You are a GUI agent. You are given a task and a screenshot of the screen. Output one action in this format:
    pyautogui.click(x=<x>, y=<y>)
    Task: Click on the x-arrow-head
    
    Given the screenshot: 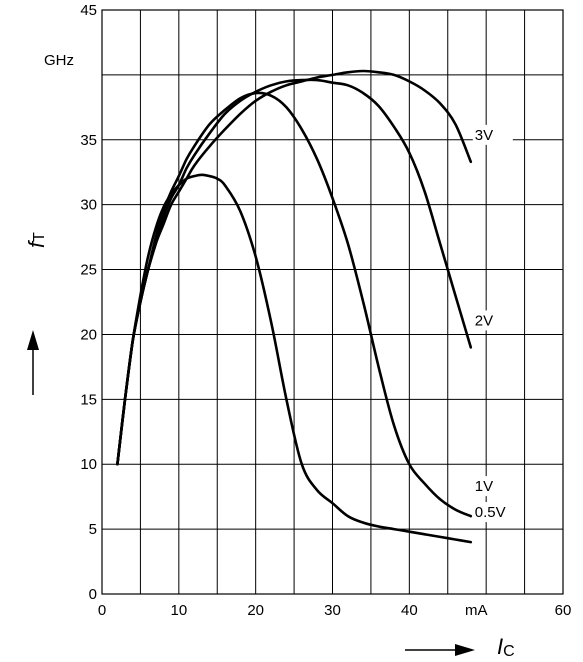 What is the action you would take?
    pyautogui.click(x=465, y=650)
    